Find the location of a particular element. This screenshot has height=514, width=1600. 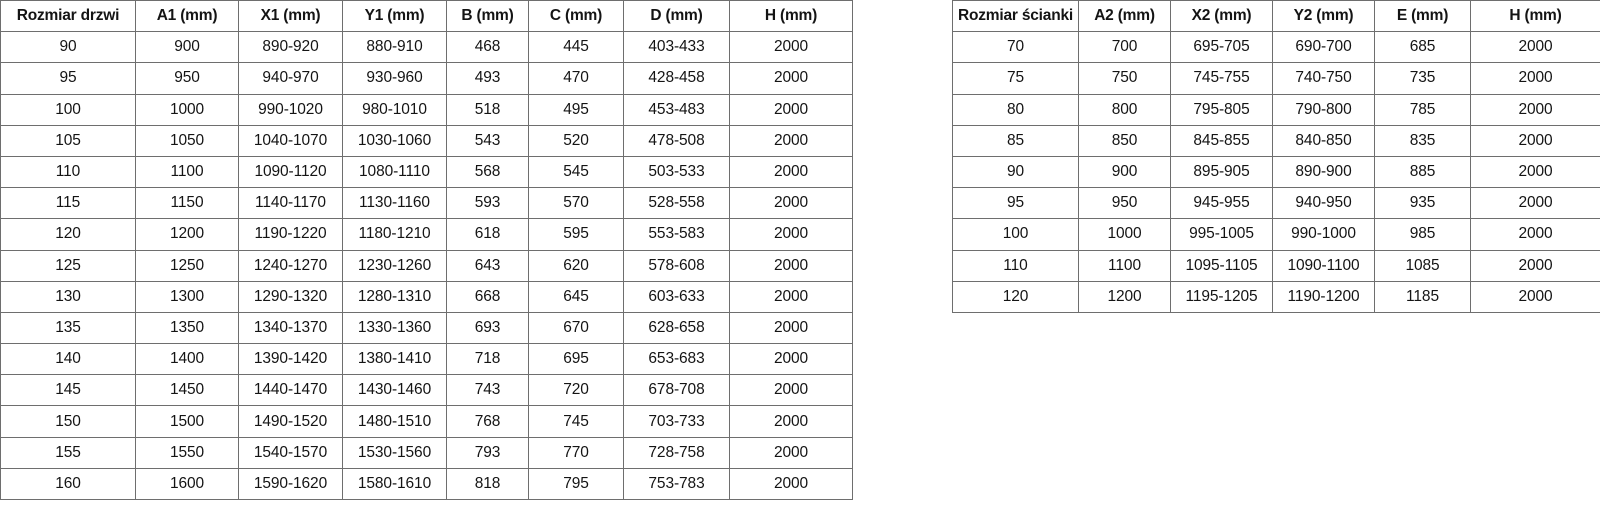

table-cell: 545 is located at coordinates (576, 172).